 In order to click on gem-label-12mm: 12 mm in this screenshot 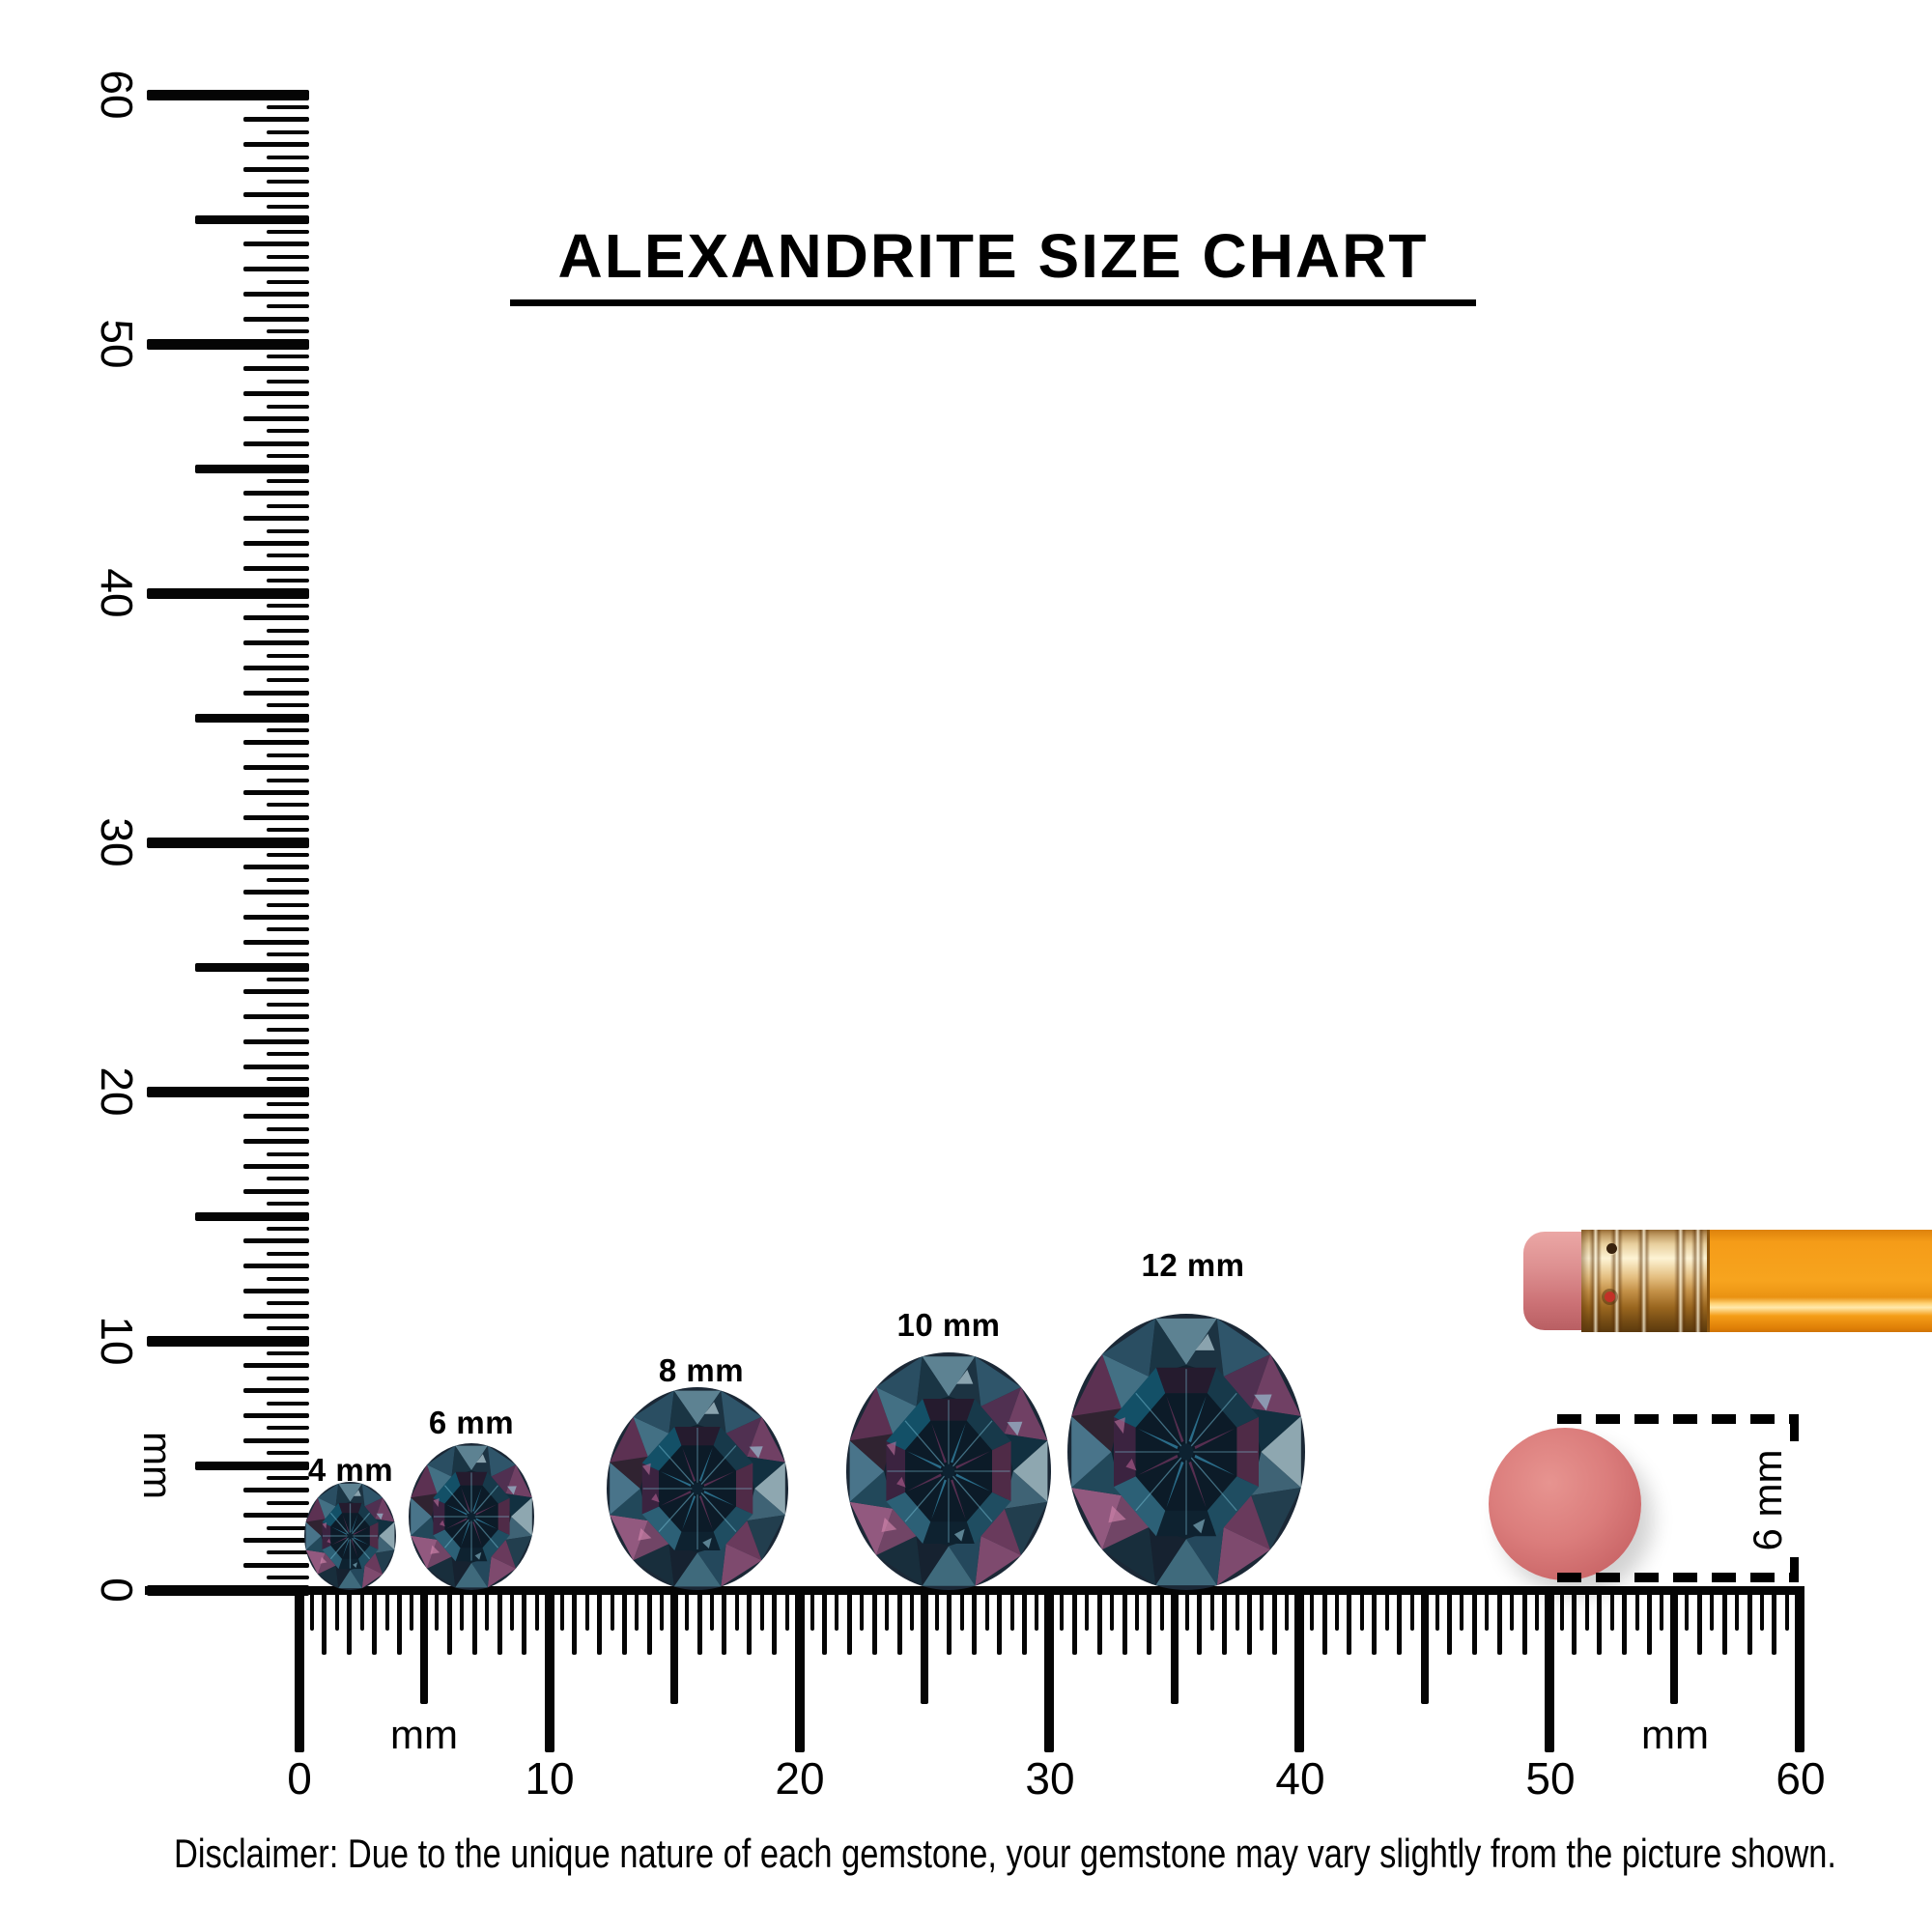, I will do `click(1193, 1265)`.